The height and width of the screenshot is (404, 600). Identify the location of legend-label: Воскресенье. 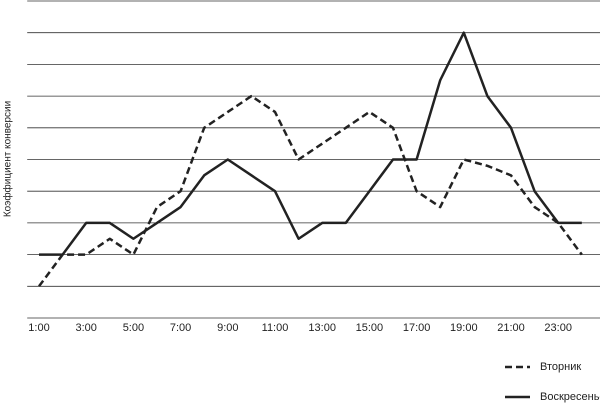
(570, 397).